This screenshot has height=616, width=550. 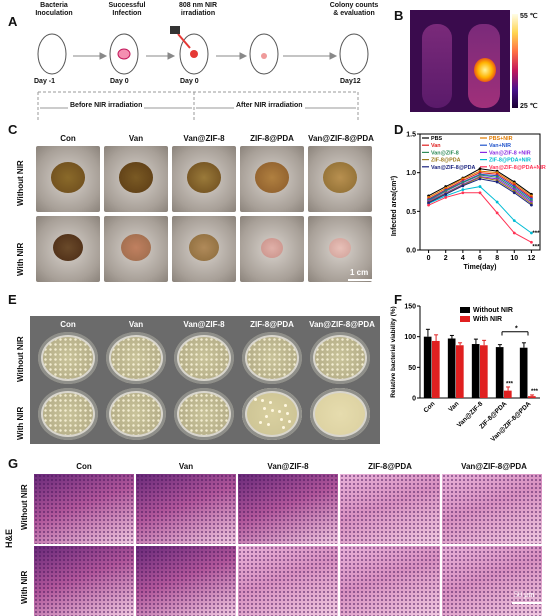 What do you see at coordinates (359, 272) in the screenshot?
I see `scale-bar-c-label: 1 cm` at bounding box center [359, 272].